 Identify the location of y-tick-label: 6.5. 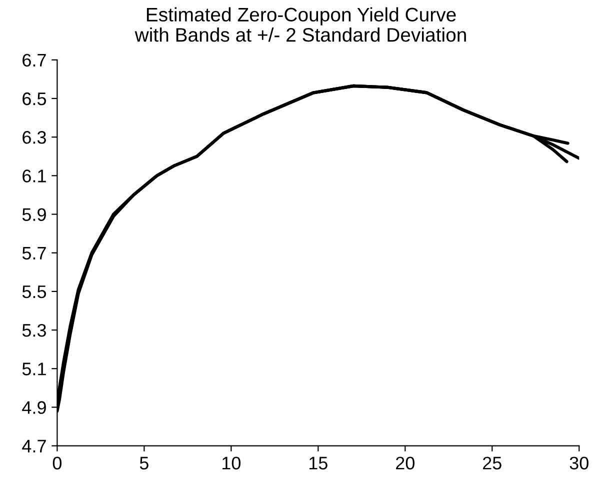
(34, 99).